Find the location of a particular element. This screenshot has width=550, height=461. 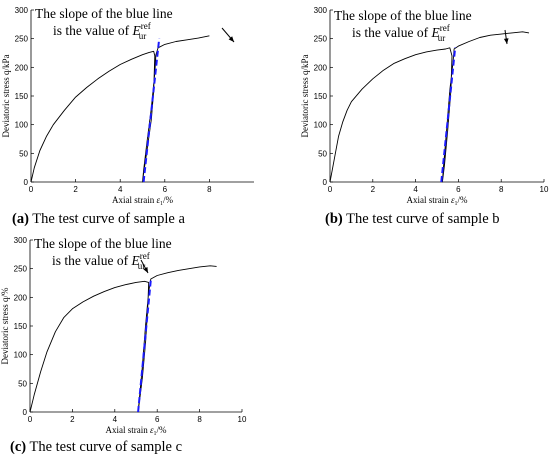

y-axis-label: Deviatoric stress q/% is located at coordinates (5, 325).